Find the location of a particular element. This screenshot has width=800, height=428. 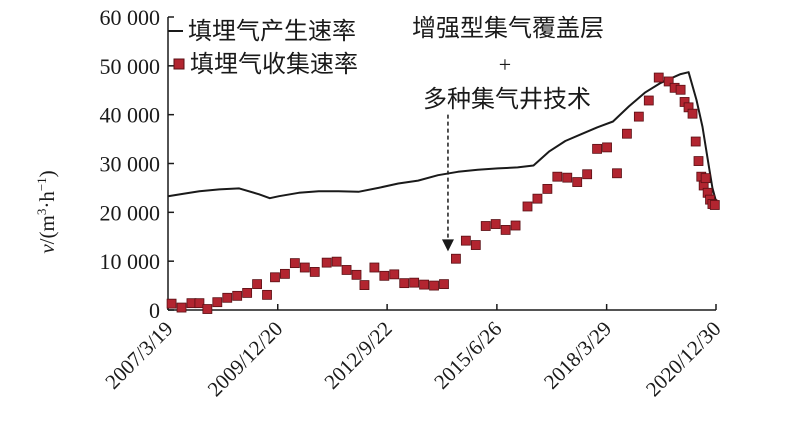

legend-label-generation: 填埋气产生速率 is located at coordinates (272, 31).